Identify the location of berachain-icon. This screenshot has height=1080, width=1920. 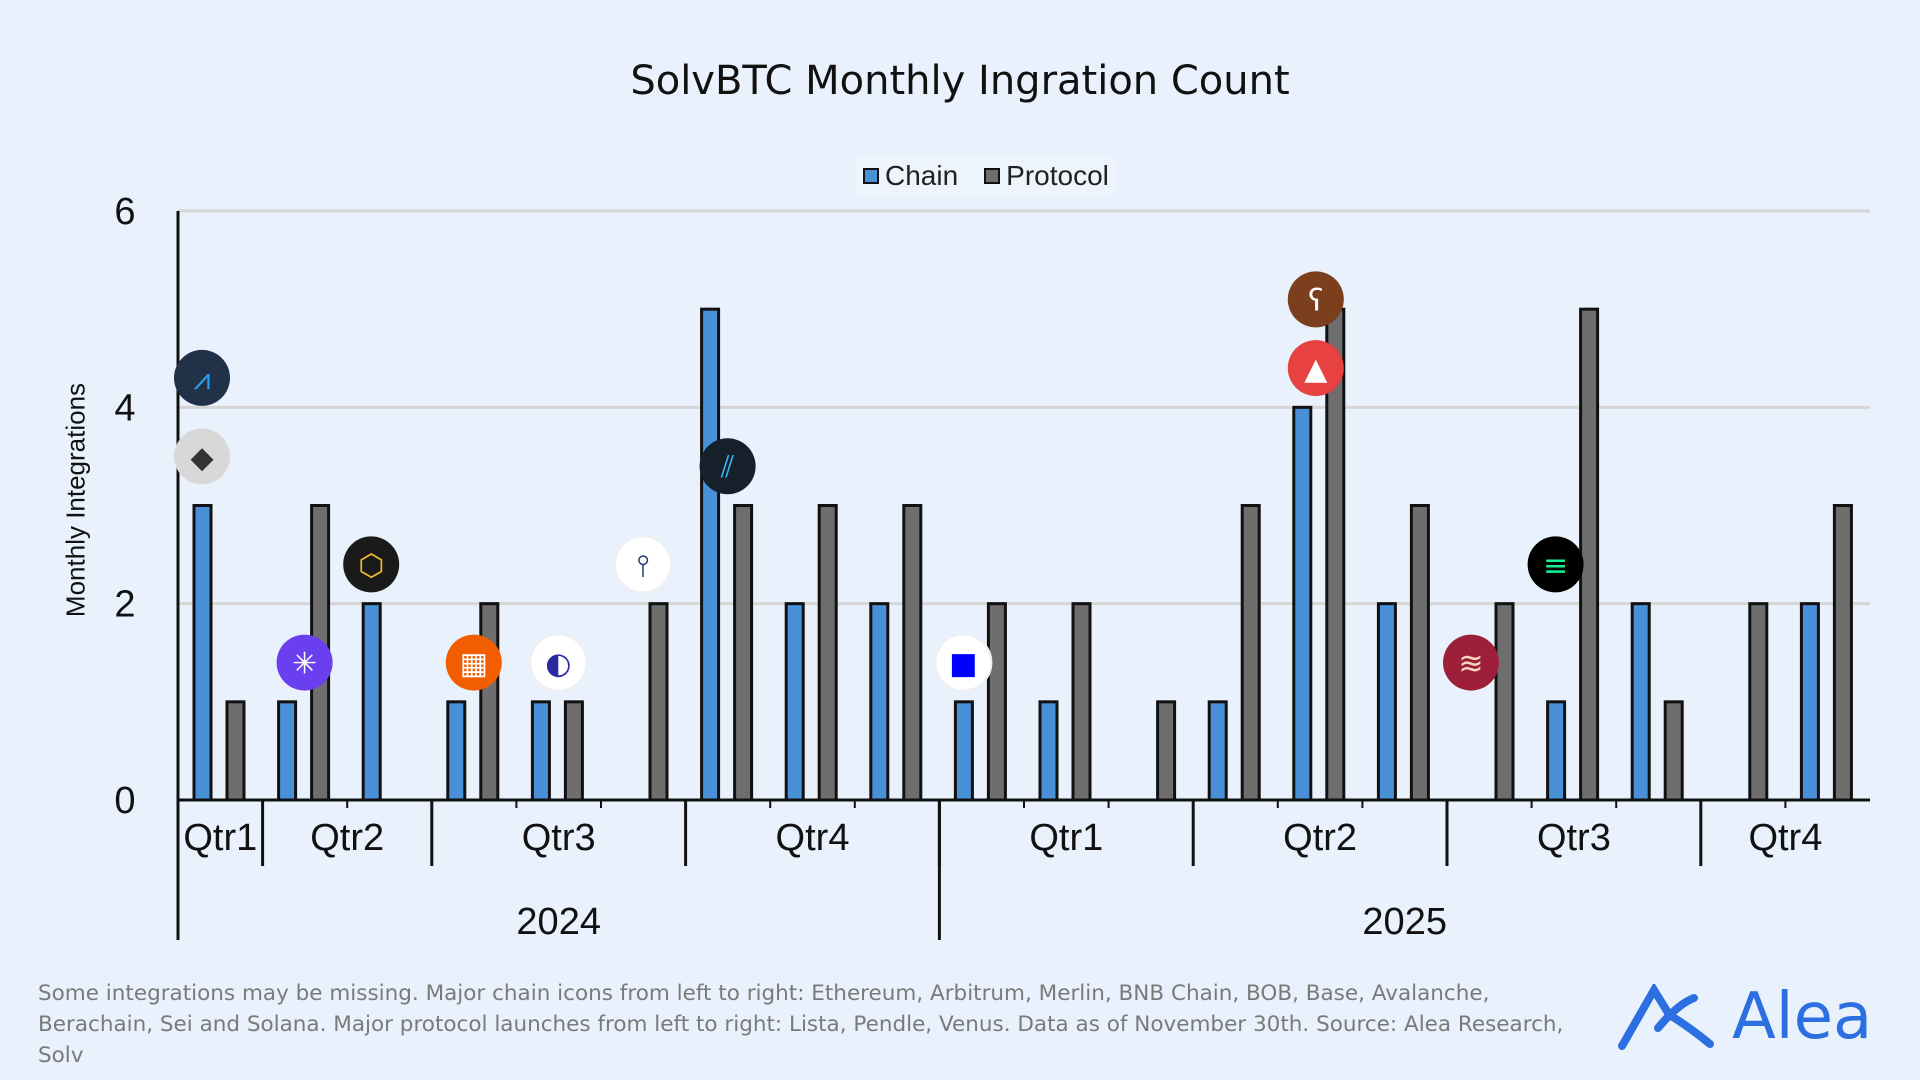
(1315, 299).